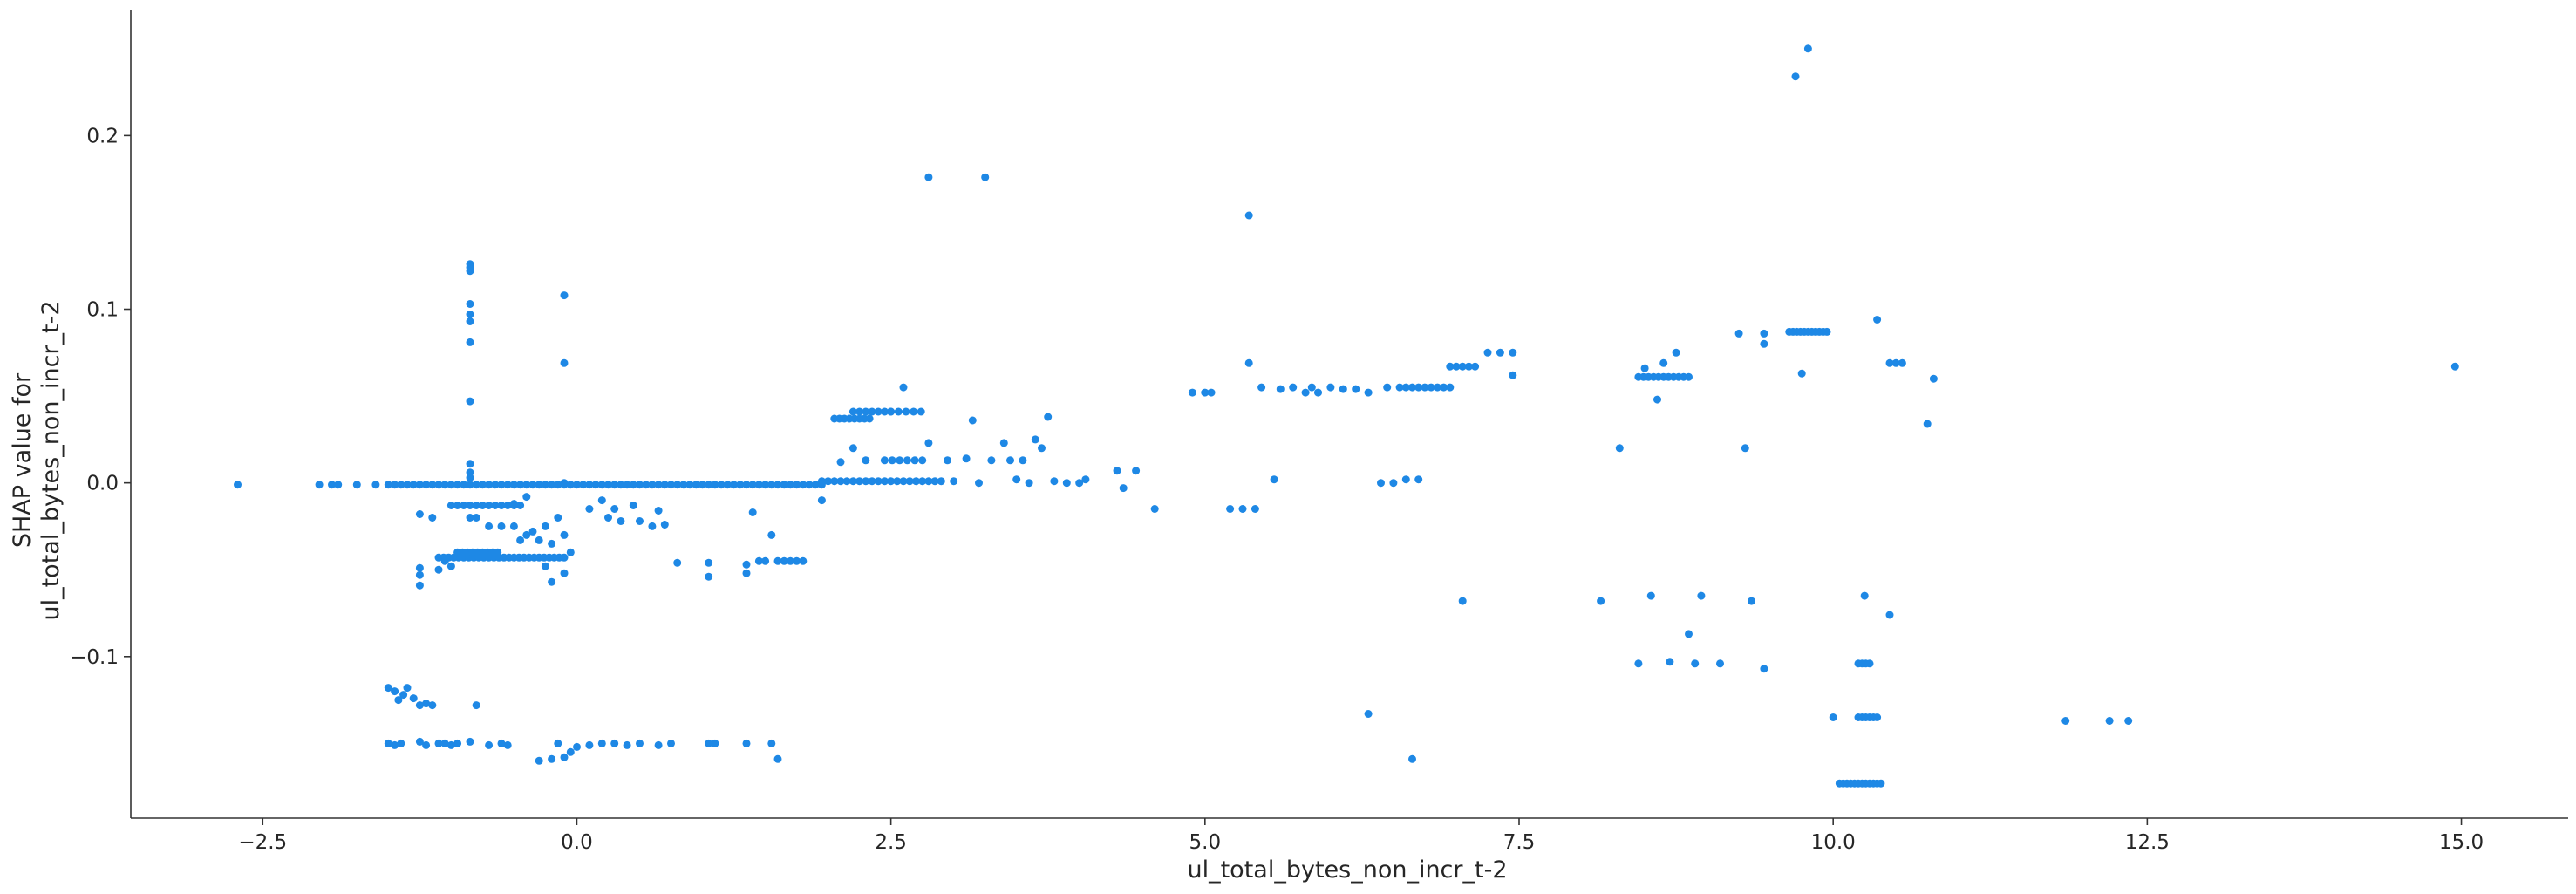 The height and width of the screenshot is (894, 2576). What do you see at coordinates (2148, 842) in the screenshot?
I see `x-tick-label: 12.5` at bounding box center [2148, 842].